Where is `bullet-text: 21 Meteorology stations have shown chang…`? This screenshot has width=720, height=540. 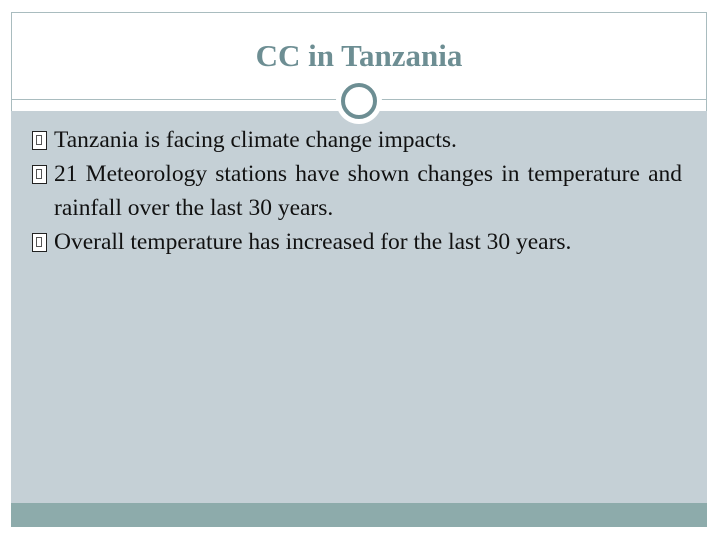
bullet-text: 21 Meteorology stations have shown chang… is located at coordinates (368, 191).